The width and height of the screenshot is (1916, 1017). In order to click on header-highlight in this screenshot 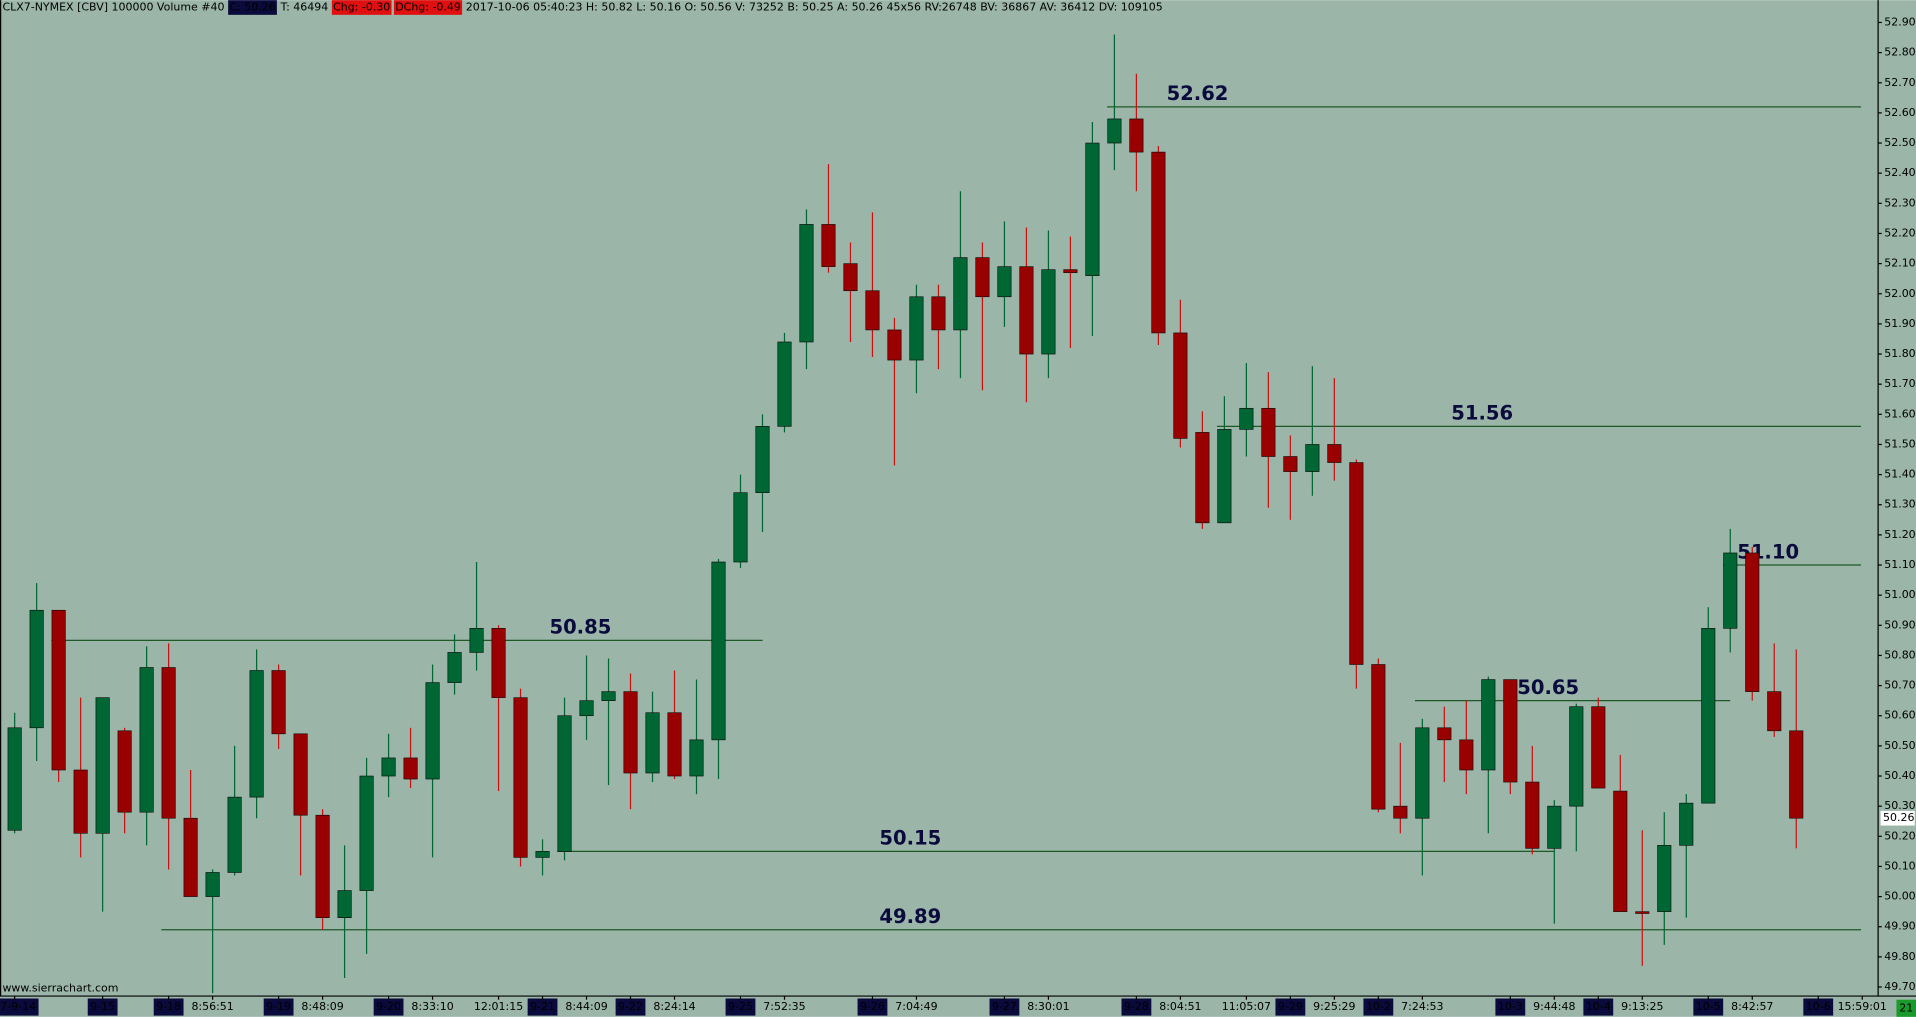, I will do `click(361, 7)`.